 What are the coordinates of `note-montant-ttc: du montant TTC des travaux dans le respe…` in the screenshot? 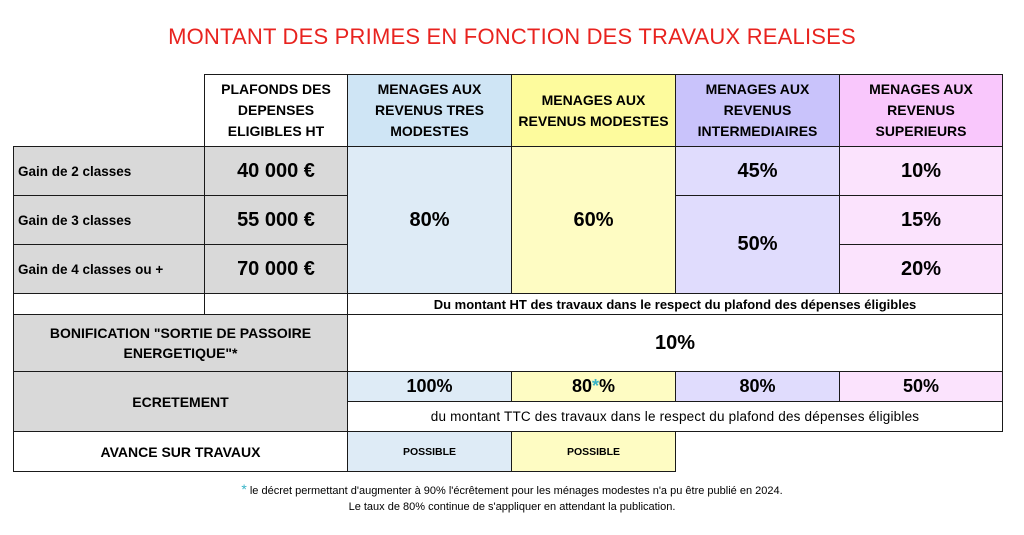 It's located at (675, 416).